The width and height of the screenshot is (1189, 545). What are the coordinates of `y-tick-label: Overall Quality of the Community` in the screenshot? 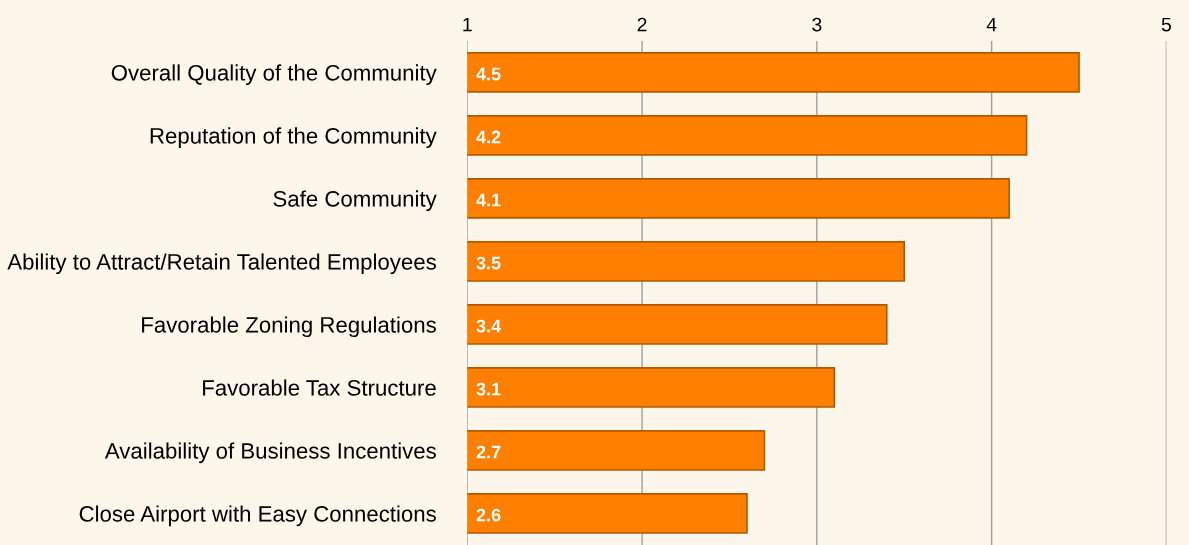 It's located at (274, 75).